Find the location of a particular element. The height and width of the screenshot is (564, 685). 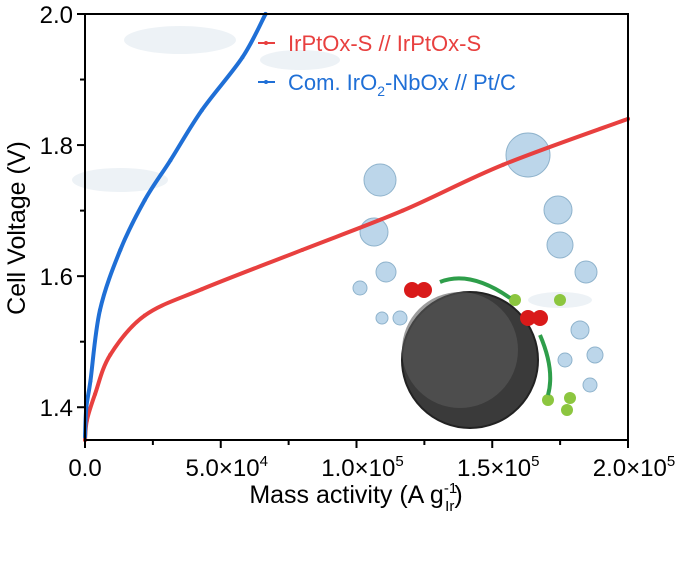

y-tick-label: 1.6 is located at coordinates (56, 277).